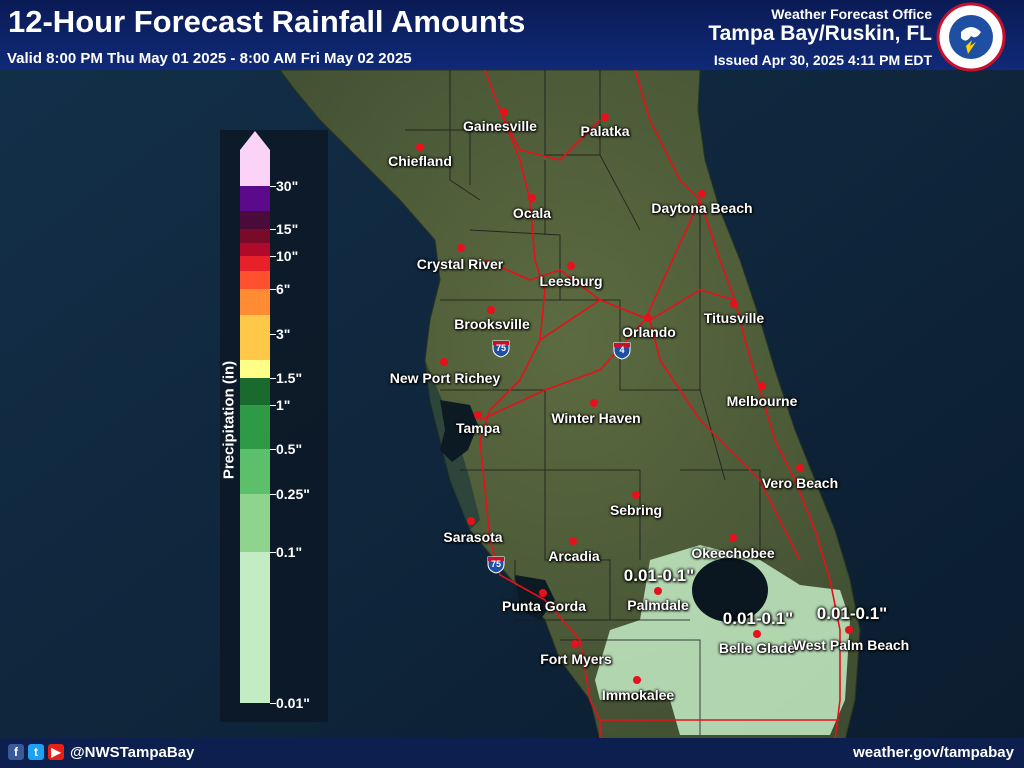 The height and width of the screenshot is (768, 1024). What do you see at coordinates (287, 186) in the screenshot?
I see `legend-tick-label: 30"` at bounding box center [287, 186].